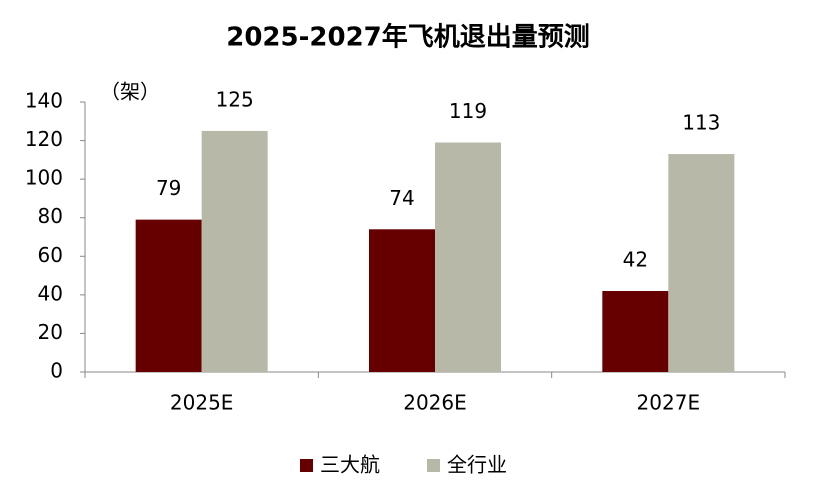  What do you see at coordinates (50, 216) in the screenshot?
I see `y-tick-label: 80` at bounding box center [50, 216].